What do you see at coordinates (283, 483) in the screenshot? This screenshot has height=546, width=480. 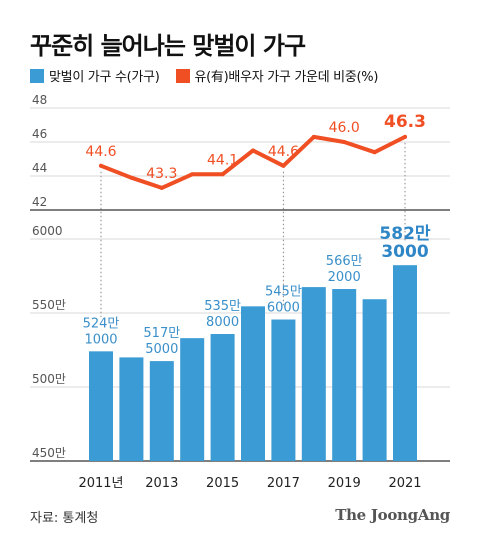 I see `xtick-label: 2017` at bounding box center [283, 483].